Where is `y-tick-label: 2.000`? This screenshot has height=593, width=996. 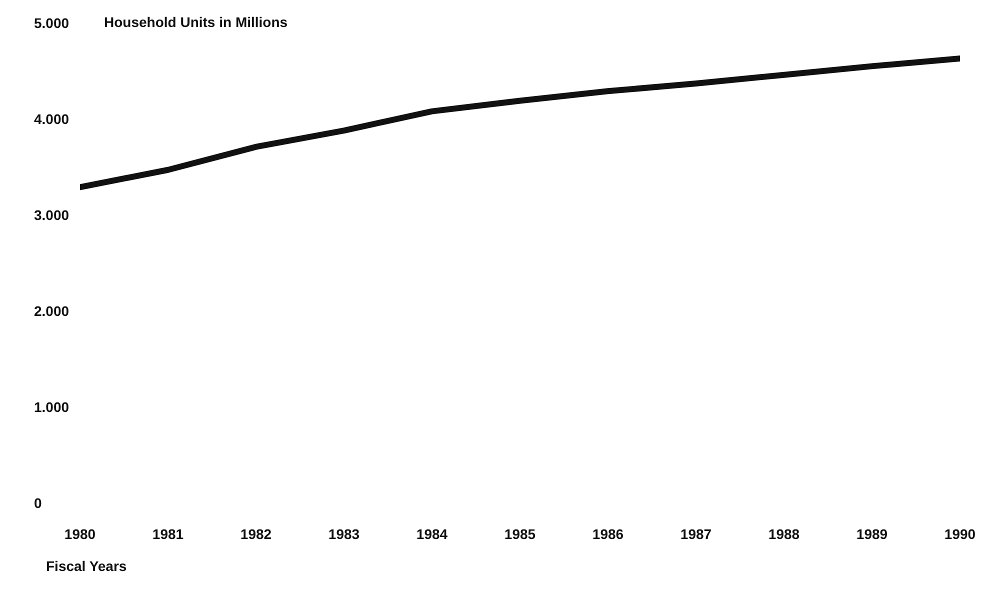 y-tick-label: 2.000 is located at coordinates (52, 310).